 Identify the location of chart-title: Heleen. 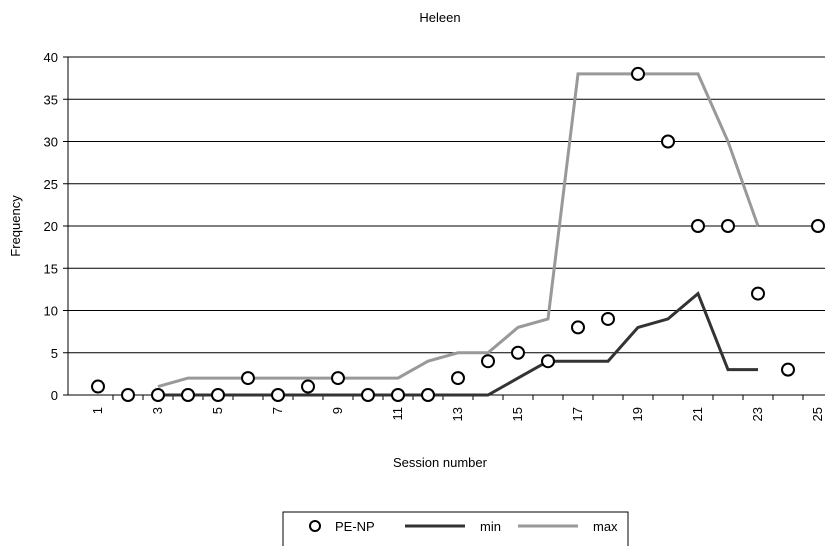
(439, 17).